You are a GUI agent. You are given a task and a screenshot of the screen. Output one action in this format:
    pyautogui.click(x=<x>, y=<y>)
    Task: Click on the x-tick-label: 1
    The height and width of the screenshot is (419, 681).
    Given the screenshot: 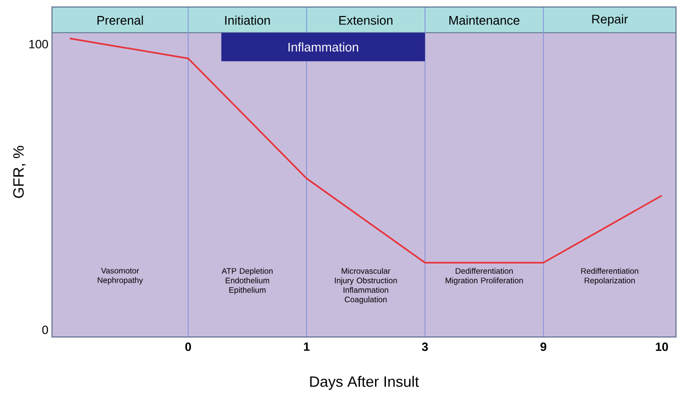 What is the action you would take?
    pyautogui.click(x=307, y=346)
    